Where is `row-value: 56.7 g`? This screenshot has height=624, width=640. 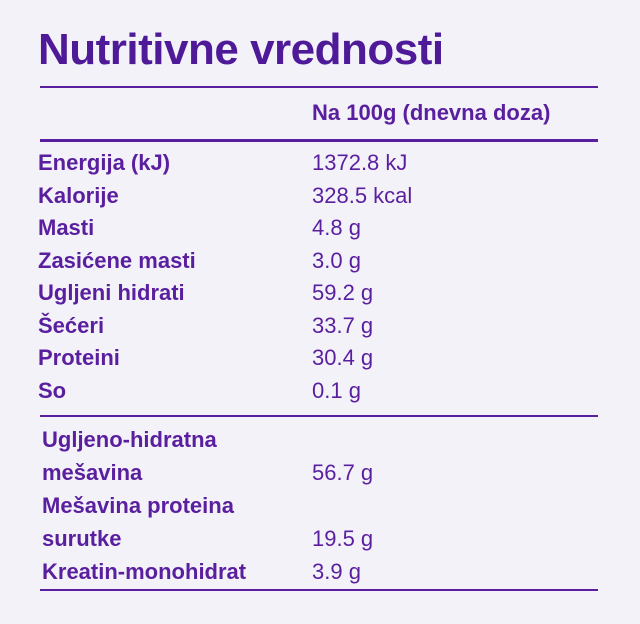 row-value: 56.7 g is located at coordinates (343, 472).